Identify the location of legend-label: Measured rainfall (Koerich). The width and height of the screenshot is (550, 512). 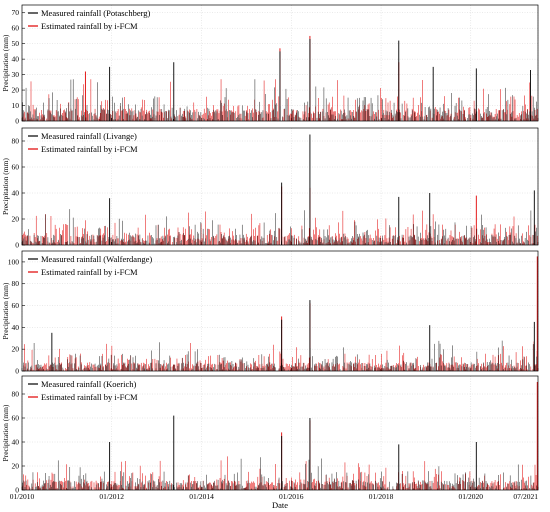
(89, 384).